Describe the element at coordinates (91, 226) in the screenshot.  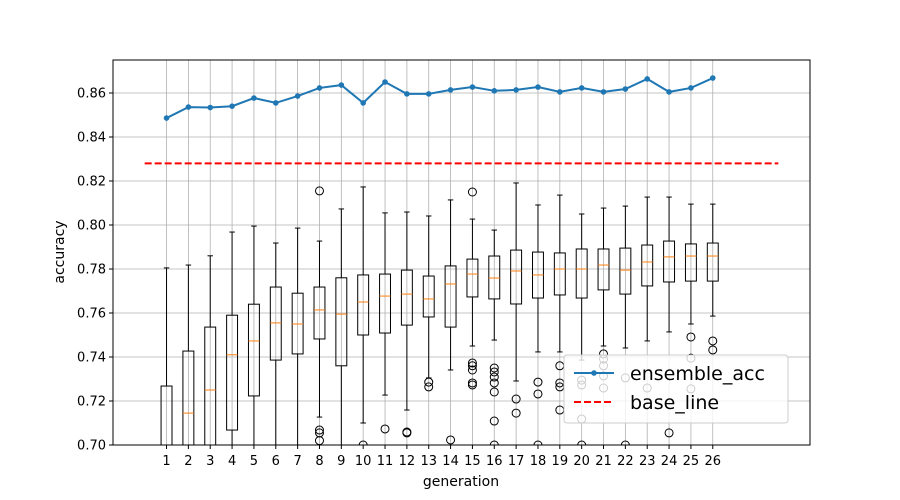
I see `y-tick-label: 0.80` at that location.